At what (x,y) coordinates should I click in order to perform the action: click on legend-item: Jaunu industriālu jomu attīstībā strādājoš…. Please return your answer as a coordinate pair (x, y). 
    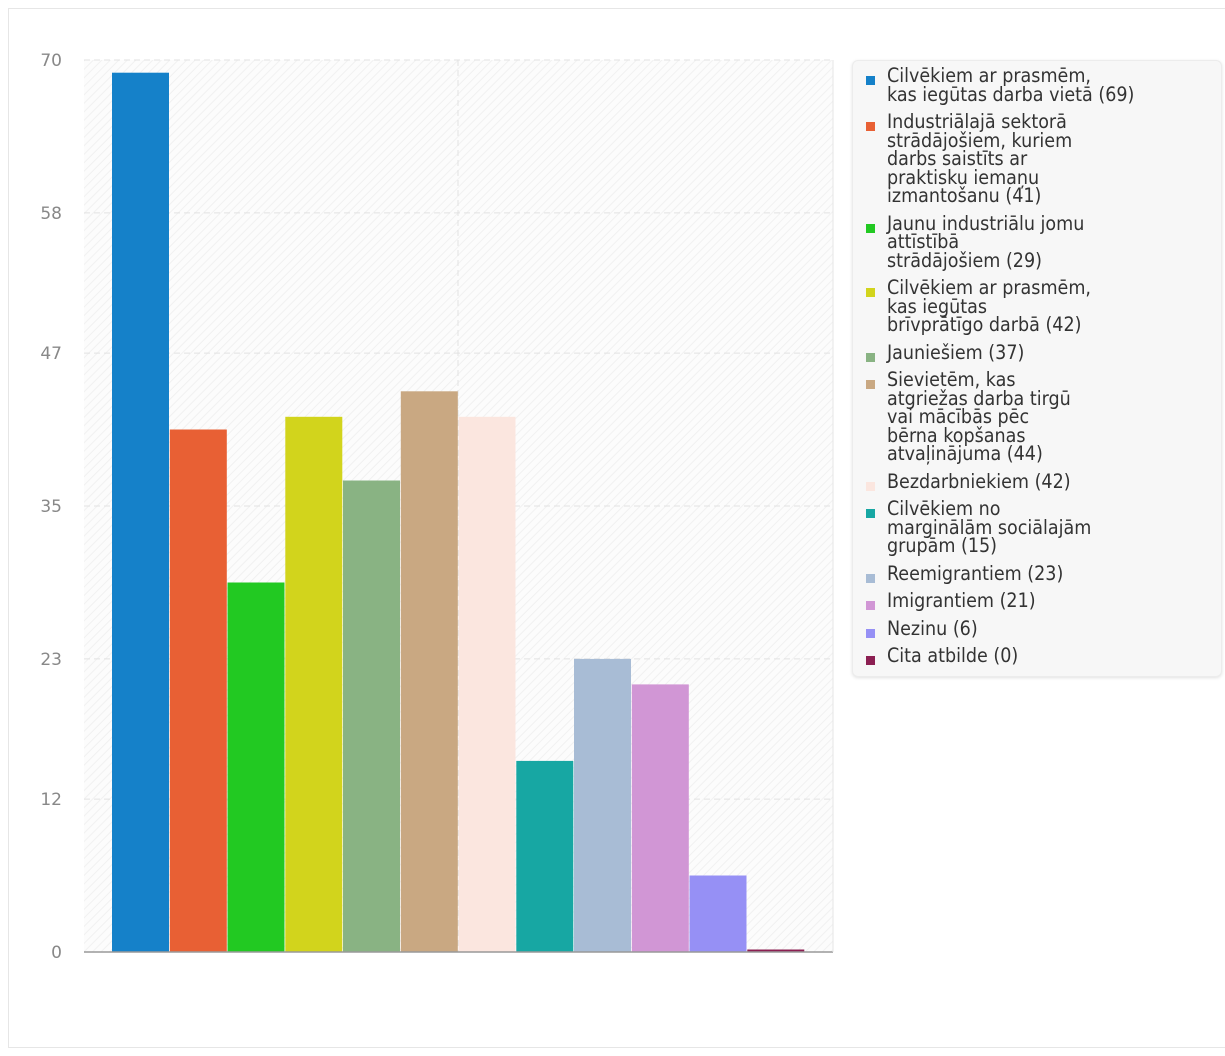
    Looking at the image, I should click on (1035, 241).